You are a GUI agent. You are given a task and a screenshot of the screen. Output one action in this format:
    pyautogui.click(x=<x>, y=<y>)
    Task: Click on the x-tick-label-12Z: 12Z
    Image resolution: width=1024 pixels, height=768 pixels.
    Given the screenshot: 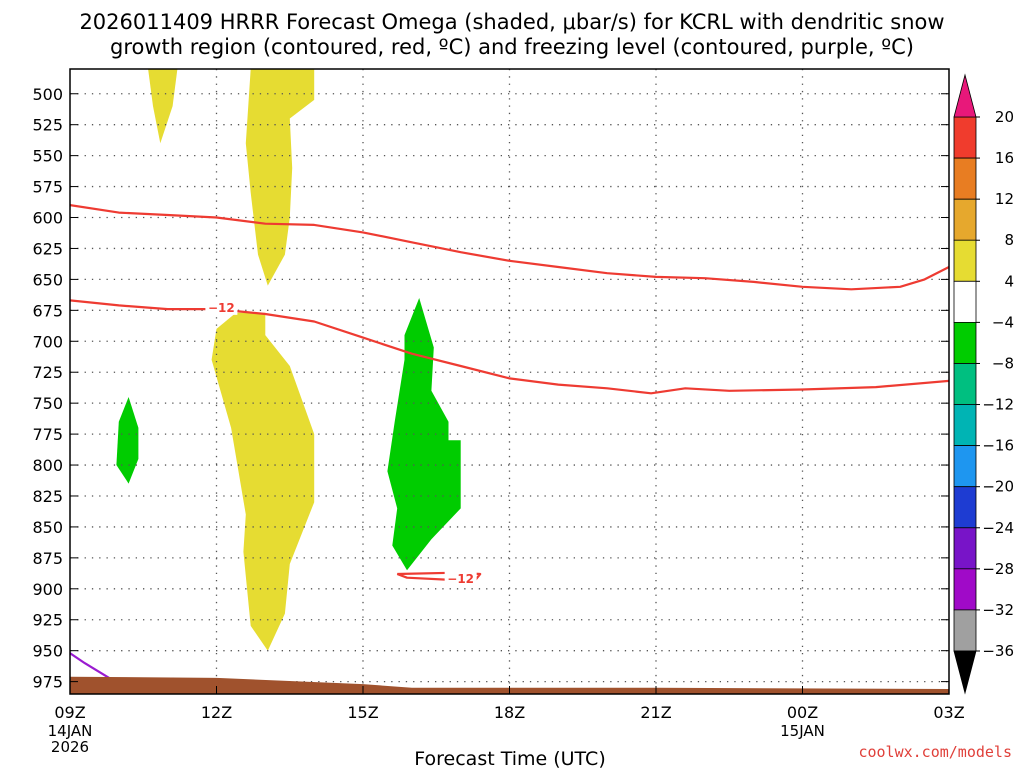 What is the action you would take?
    pyautogui.click(x=216, y=712)
    